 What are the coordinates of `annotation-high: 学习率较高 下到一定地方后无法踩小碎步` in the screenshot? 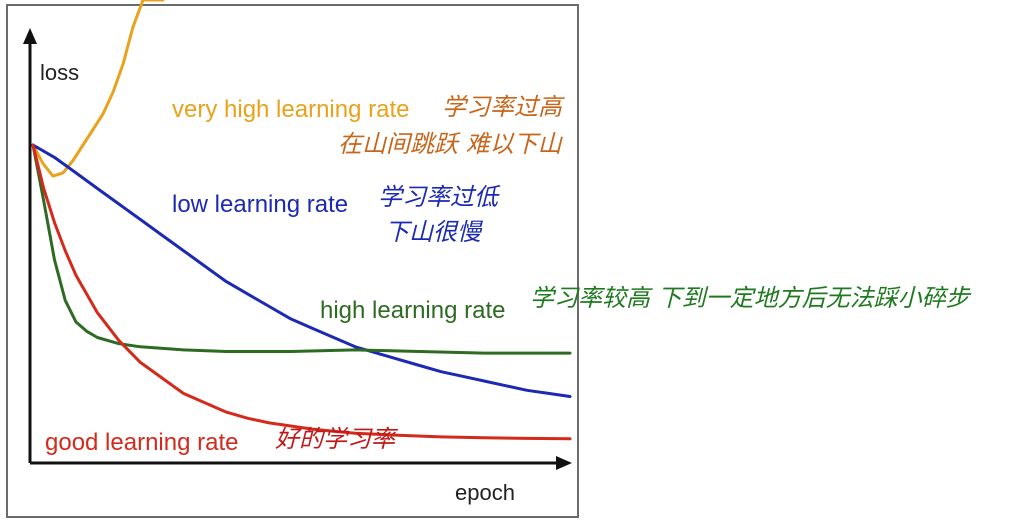 It's located at (751, 298).